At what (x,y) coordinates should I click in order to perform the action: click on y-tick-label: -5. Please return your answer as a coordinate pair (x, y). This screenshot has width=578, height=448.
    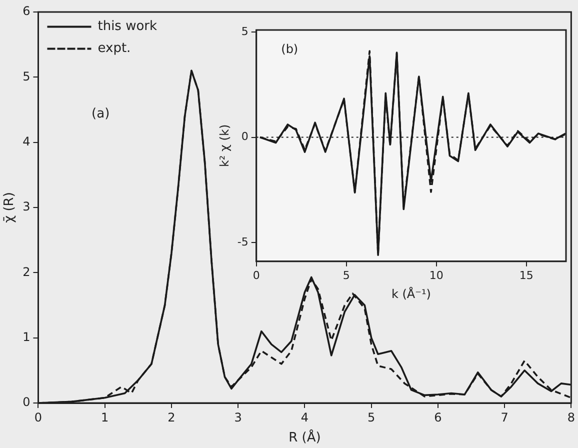
    Looking at the image, I should click on (242, 241).